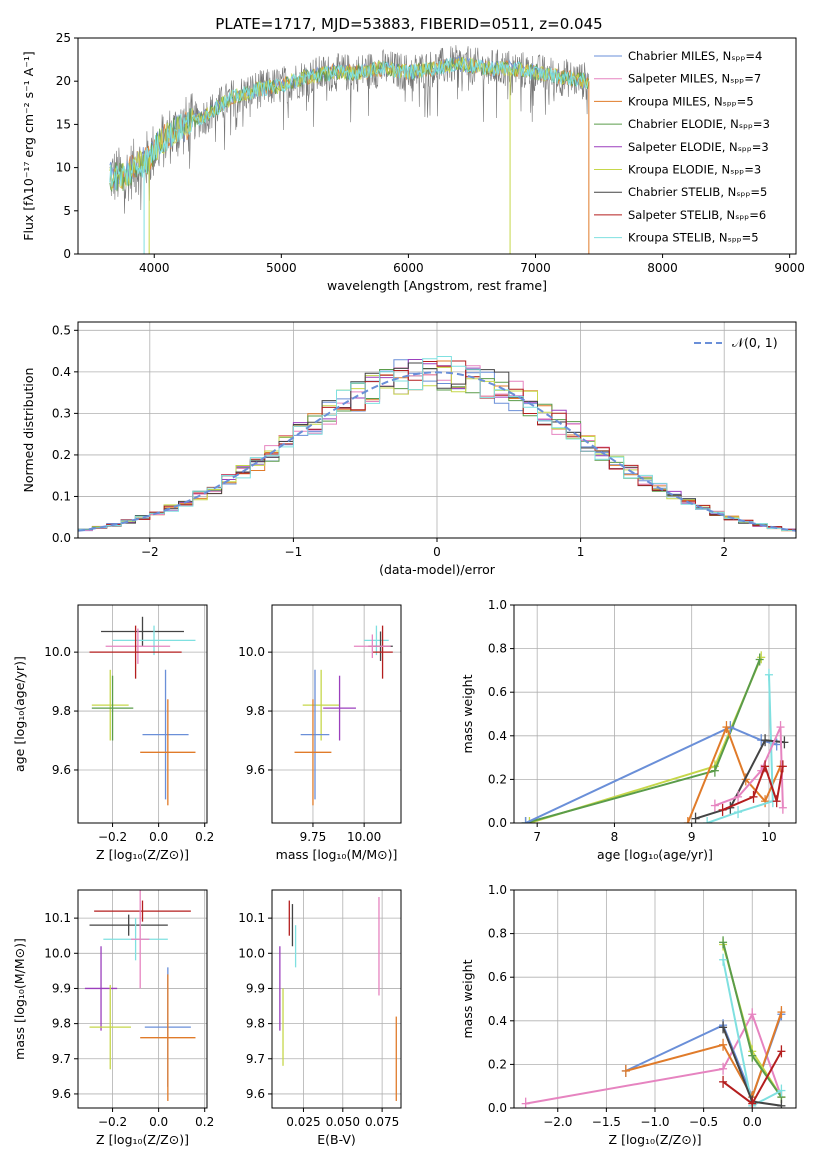 Image resolution: width=819 pixels, height=1170 pixels. Describe the element at coordinates (19, 714) in the screenshot. I see `y-axis-label: age [log₁₀(age/yr)]` at that location.